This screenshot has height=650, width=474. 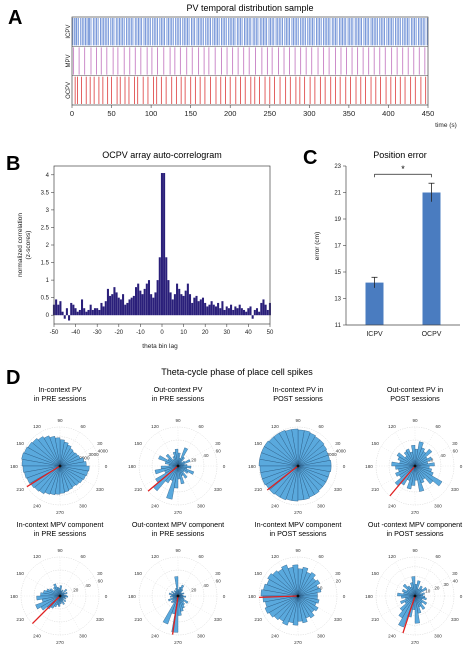 What do you see at coordinates (310, 158) in the screenshot?
I see `panel-c-label: C` at bounding box center [310, 158].